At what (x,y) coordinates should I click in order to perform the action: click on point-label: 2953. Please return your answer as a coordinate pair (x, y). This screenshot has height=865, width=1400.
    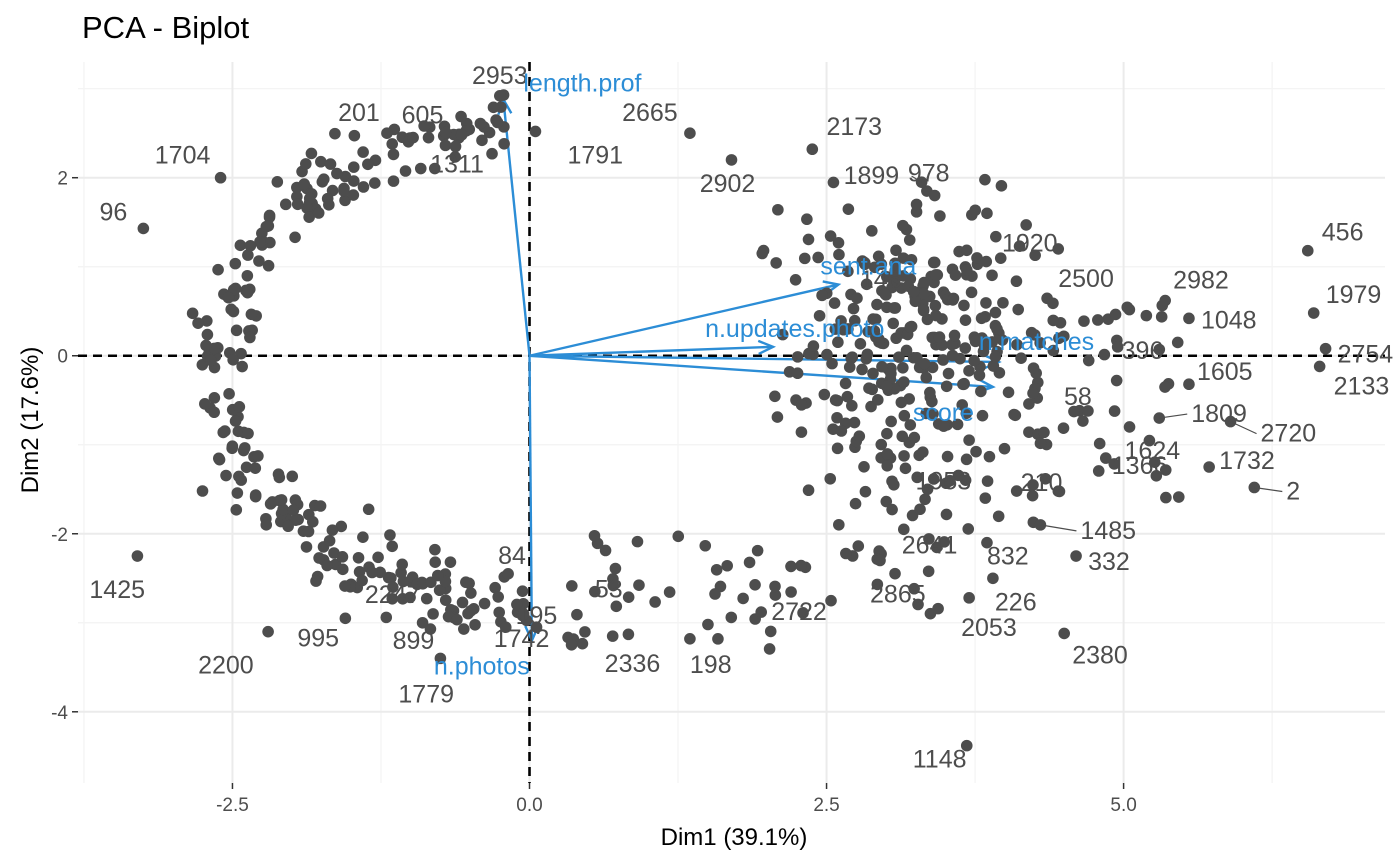
    Looking at the image, I should click on (500, 76).